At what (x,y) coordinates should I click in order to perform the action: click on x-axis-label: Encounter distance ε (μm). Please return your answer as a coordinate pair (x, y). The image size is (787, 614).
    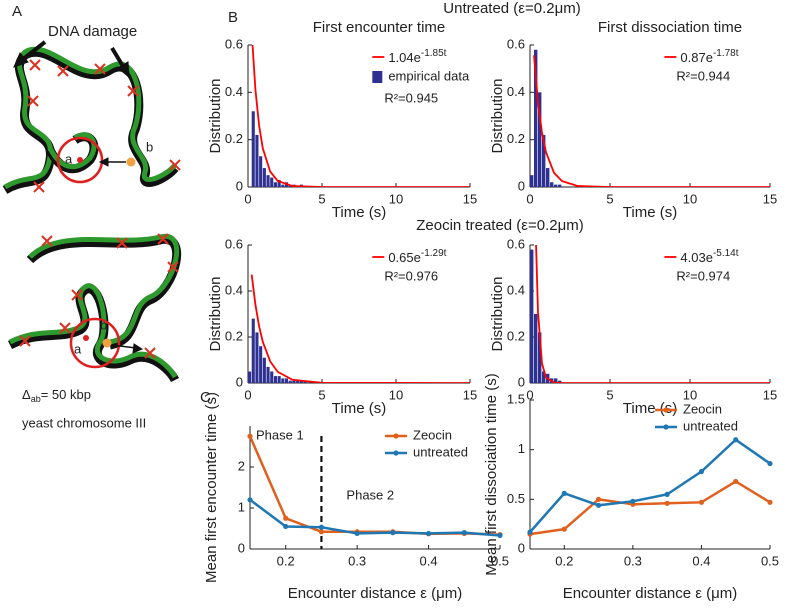
    Looking at the image, I should click on (375, 593).